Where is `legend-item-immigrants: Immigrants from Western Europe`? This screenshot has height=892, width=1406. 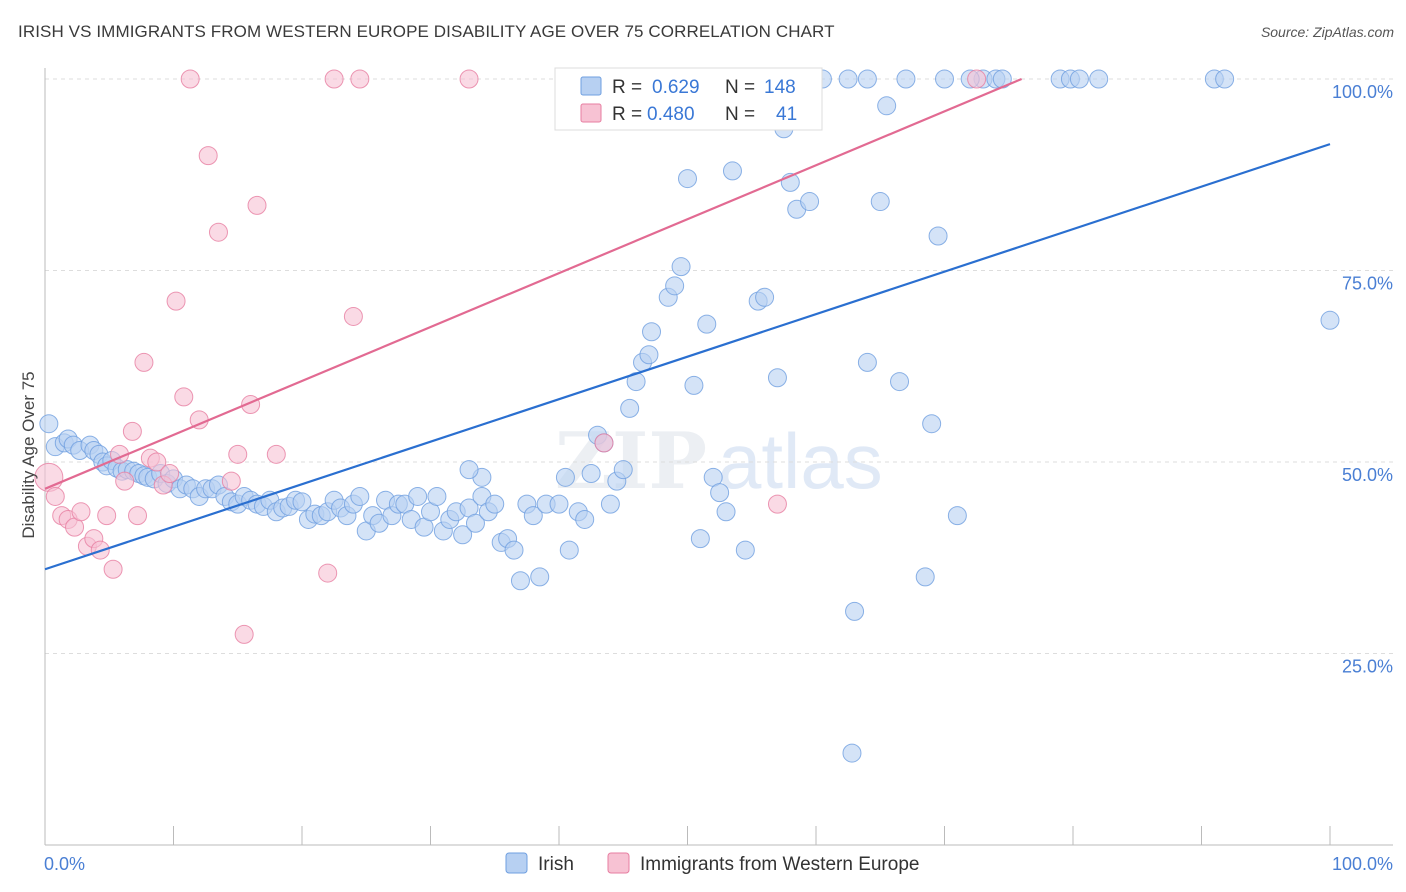
legend-item-immigrants: Immigrants from Western Europe is located at coordinates (763, 863).